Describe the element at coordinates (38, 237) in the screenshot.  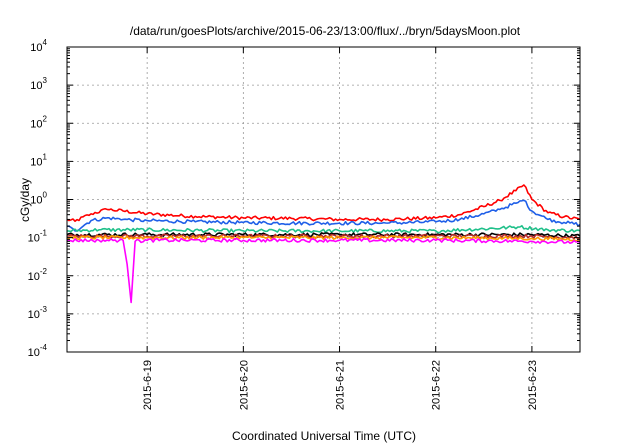
I see `y-tick-label: 10⁻¹` at that location.